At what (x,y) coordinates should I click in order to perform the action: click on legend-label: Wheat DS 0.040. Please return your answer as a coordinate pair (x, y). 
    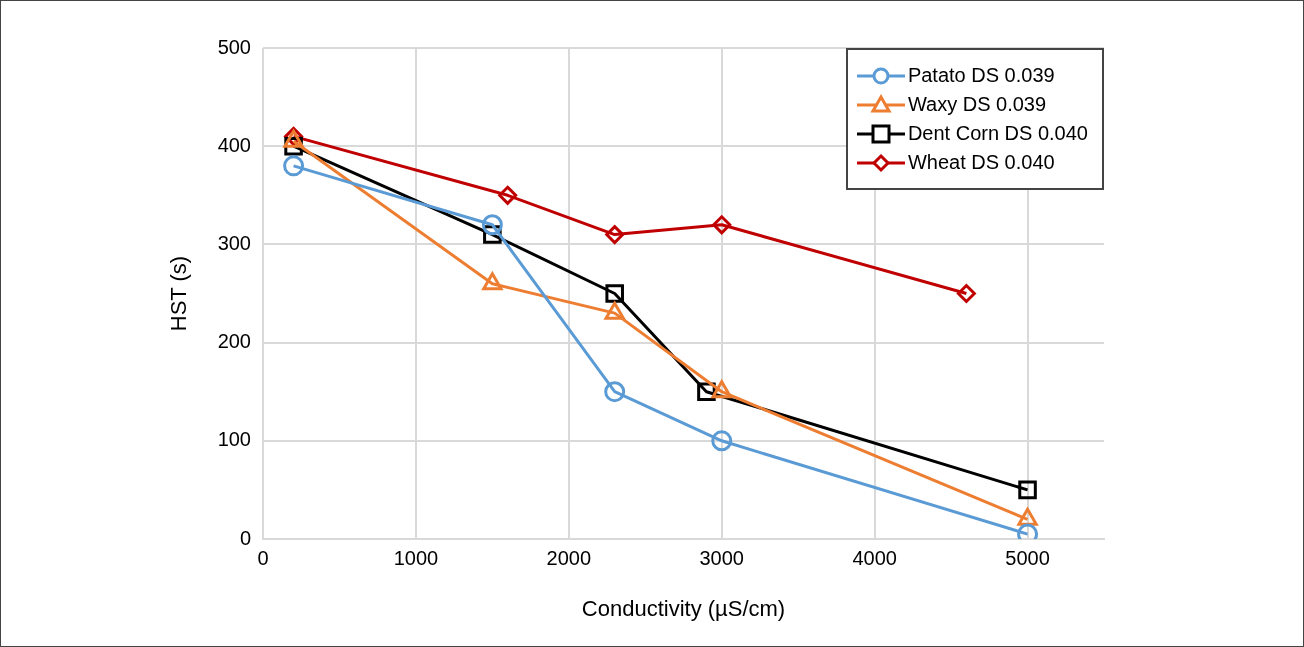
    Looking at the image, I should click on (981, 162).